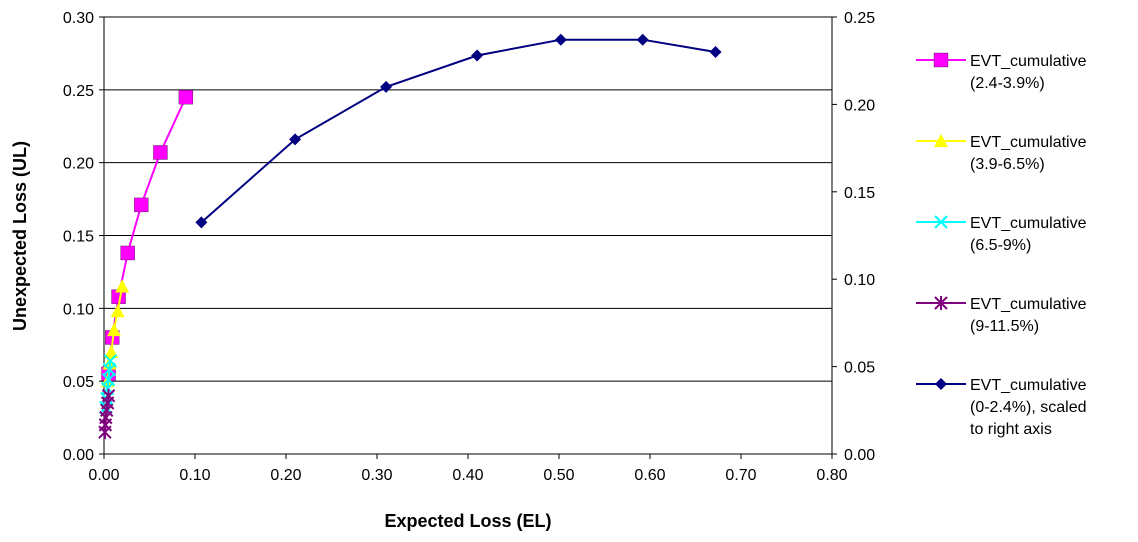 This screenshot has width=1138, height=542. Describe the element at coordinates (376, 475) in the screenshot. I see `x-tick-label: 0.30` at that location.